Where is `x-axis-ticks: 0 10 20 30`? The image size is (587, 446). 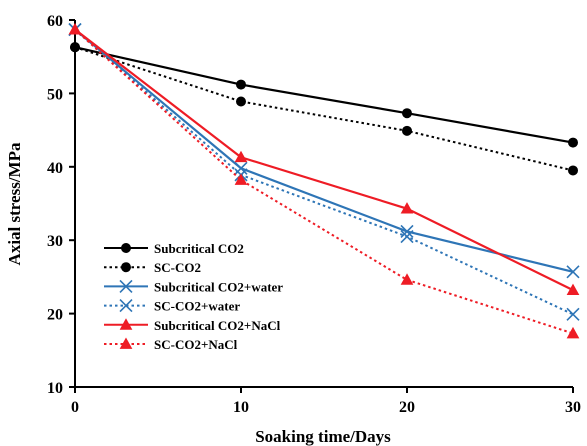 x-axis-ticks: 0 10 20 30 is located at coordinates (326, 401).